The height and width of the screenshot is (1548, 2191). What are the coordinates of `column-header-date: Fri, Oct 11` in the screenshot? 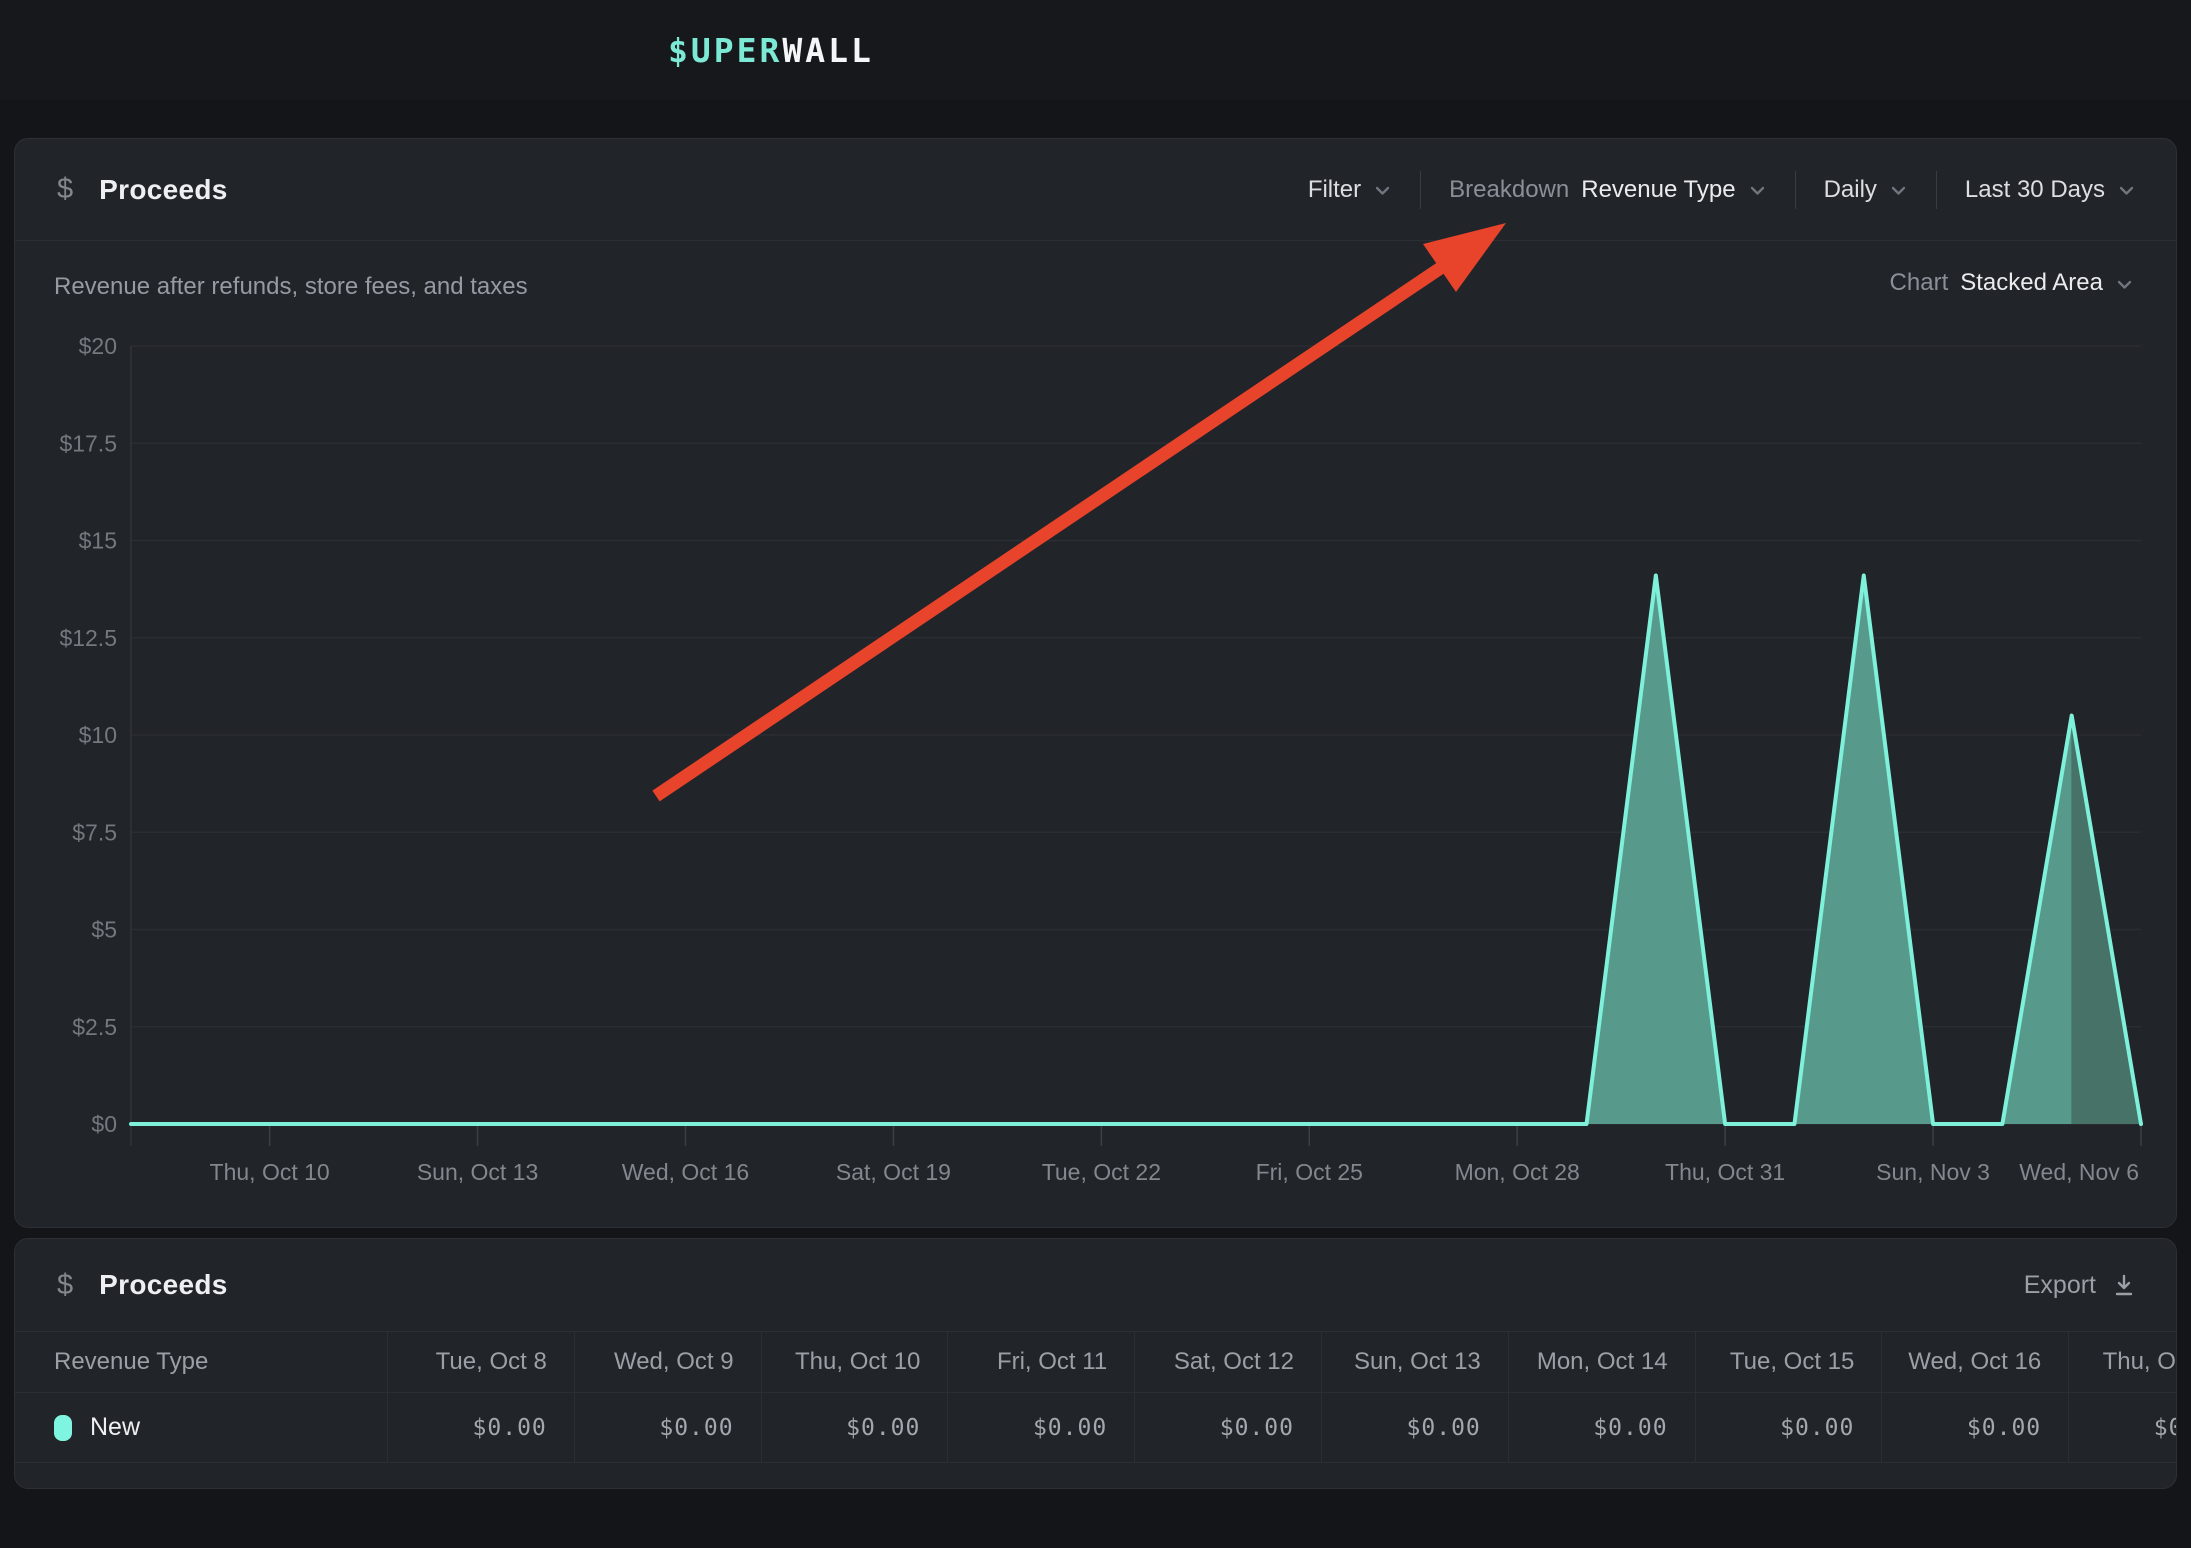 It's located at (1041, 1362).